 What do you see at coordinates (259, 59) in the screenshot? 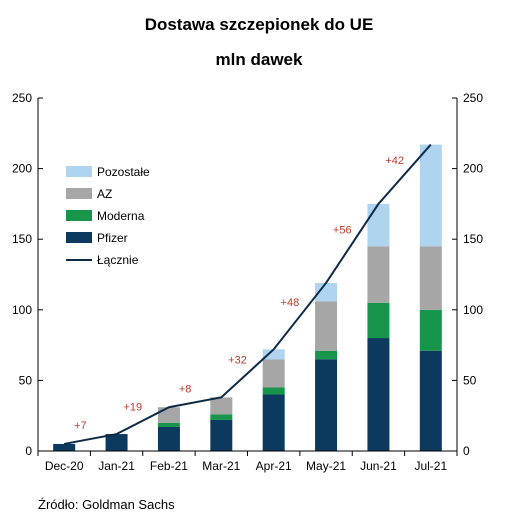
I see `chart-subtitle: mln dawek` at bounding box center [259, 59].